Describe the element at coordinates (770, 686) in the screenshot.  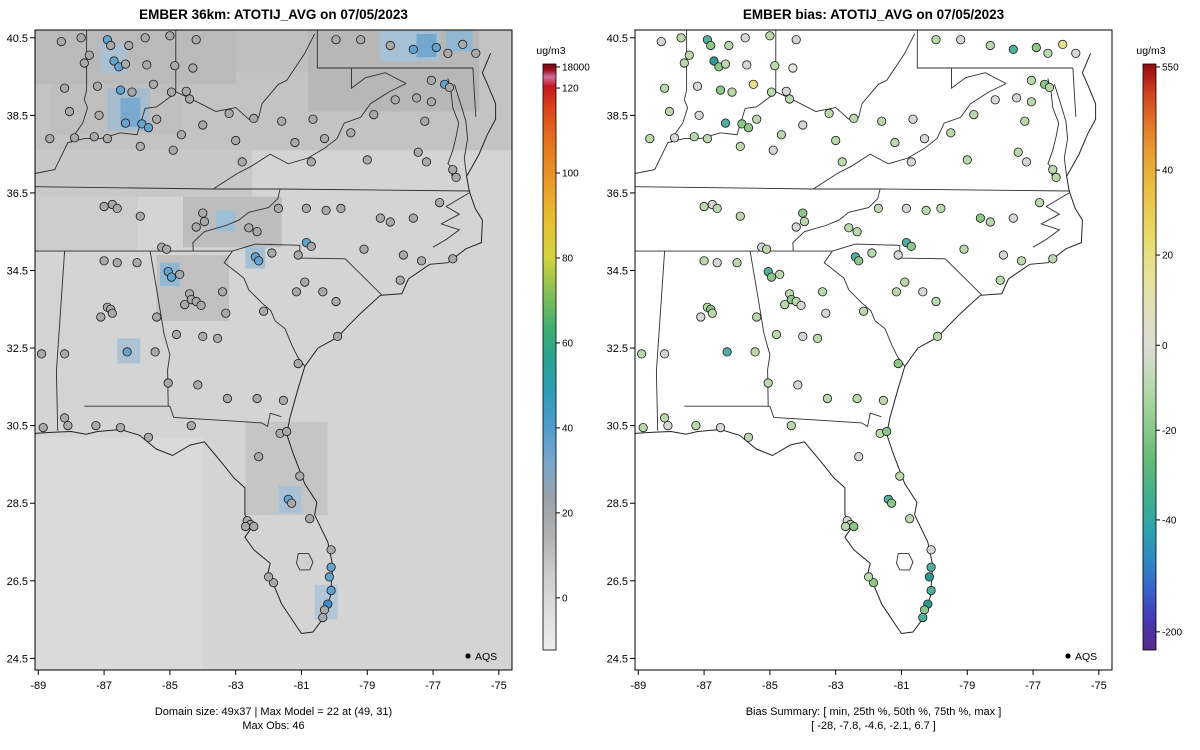
I see `x-tick-label: -85` at that location.